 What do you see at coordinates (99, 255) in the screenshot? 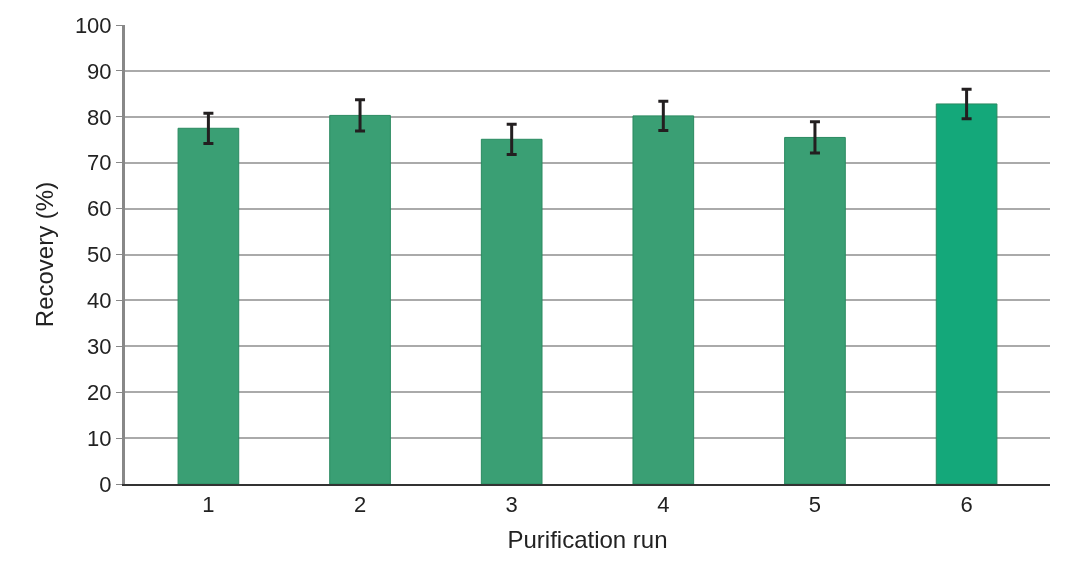
I see `y-tick-label: 50` at bounding box center [99, 255].